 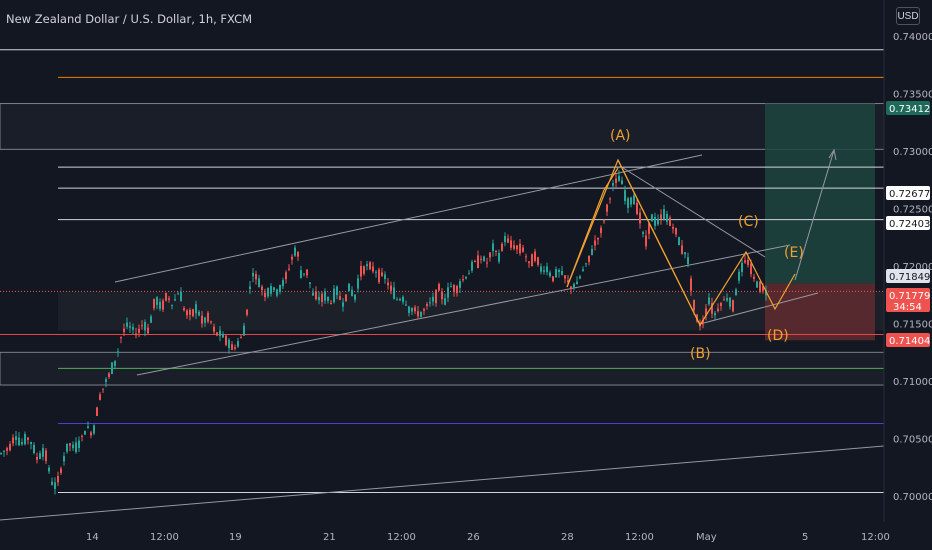 What do you see at coordinates (408, 218) in the screenshot?
I see `channel-upper-line` at bounding box center [408, 218].